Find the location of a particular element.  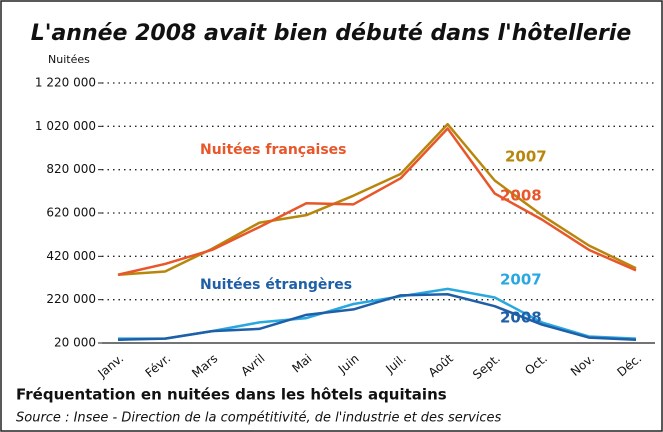

y-tick-label: 1 020 000 is located at coordinates (65, 126).